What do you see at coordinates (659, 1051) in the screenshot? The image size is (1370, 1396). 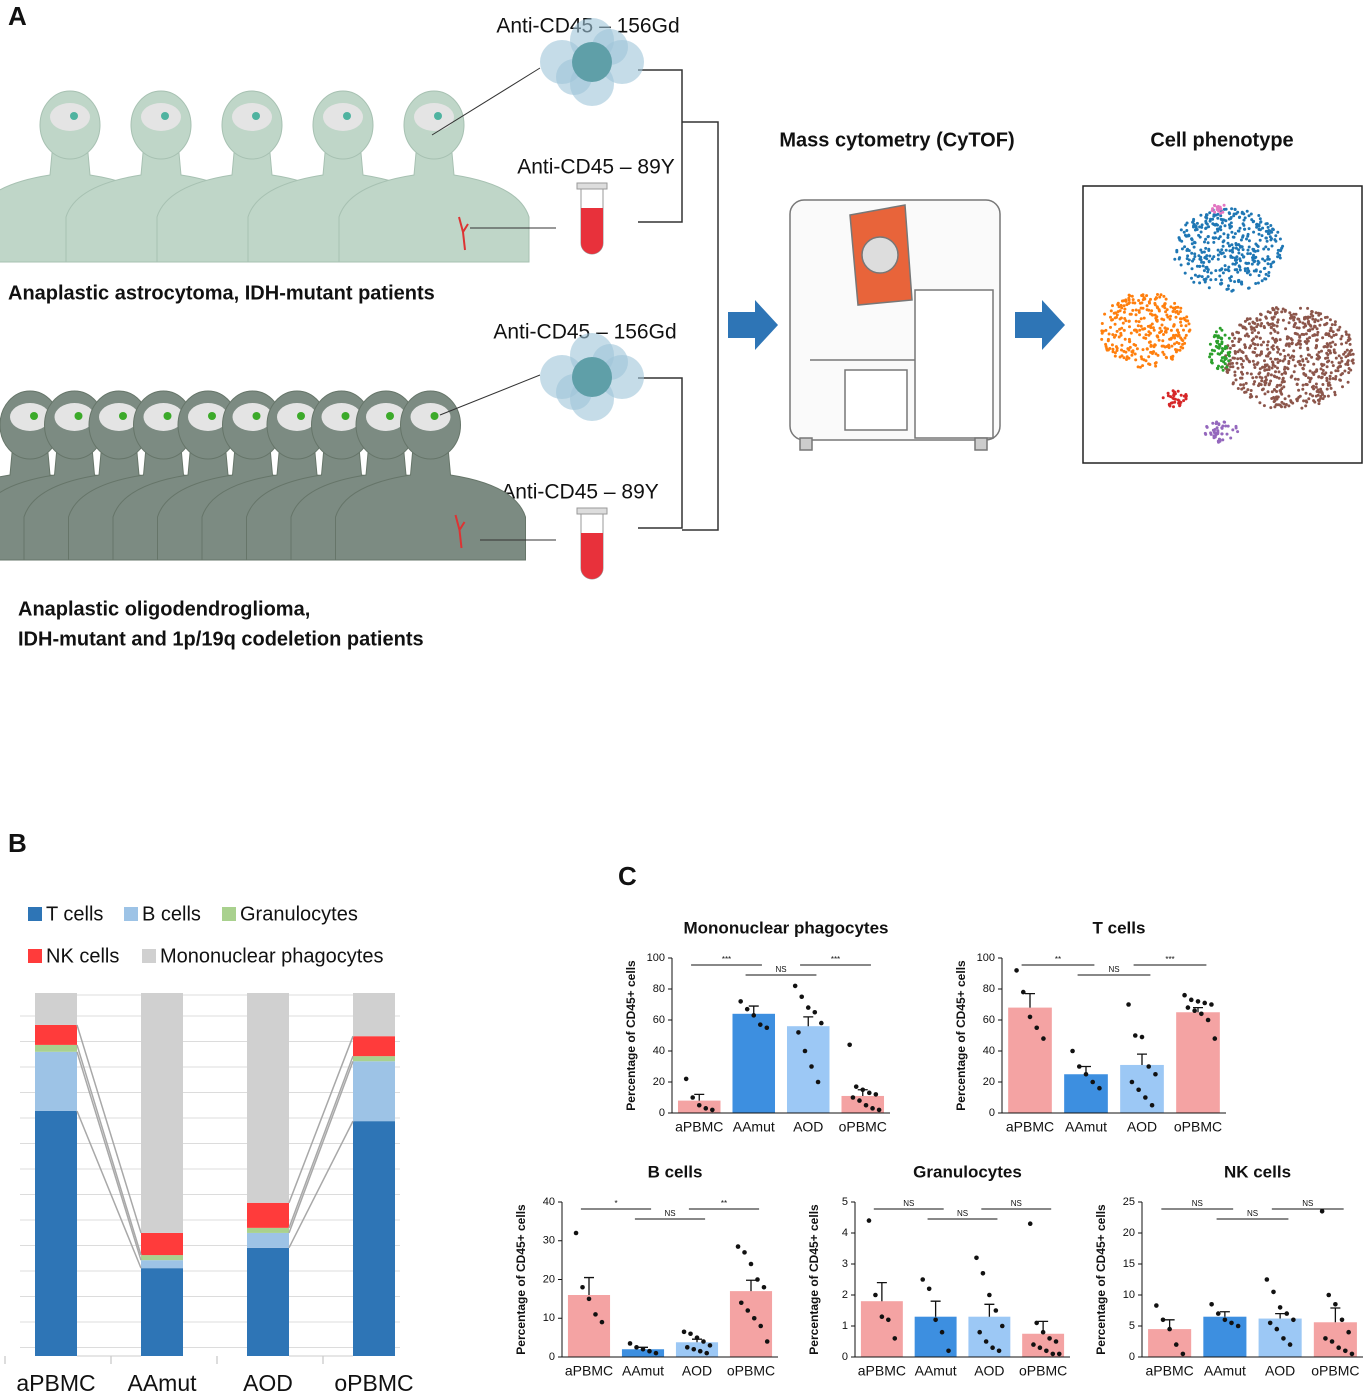 I see `y-tick-label: 40` at bounding box center [659, 1051].